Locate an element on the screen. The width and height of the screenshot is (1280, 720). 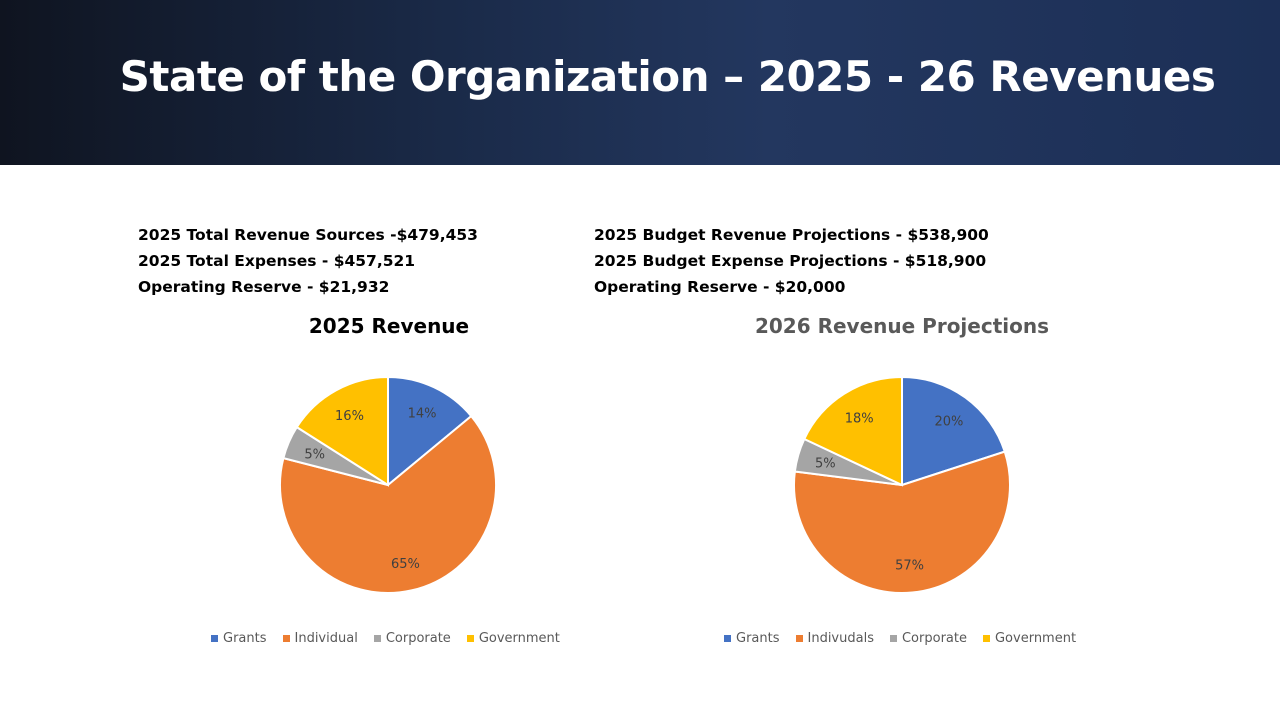
legend-item: Indivudals is located at coordinates (834, 638).